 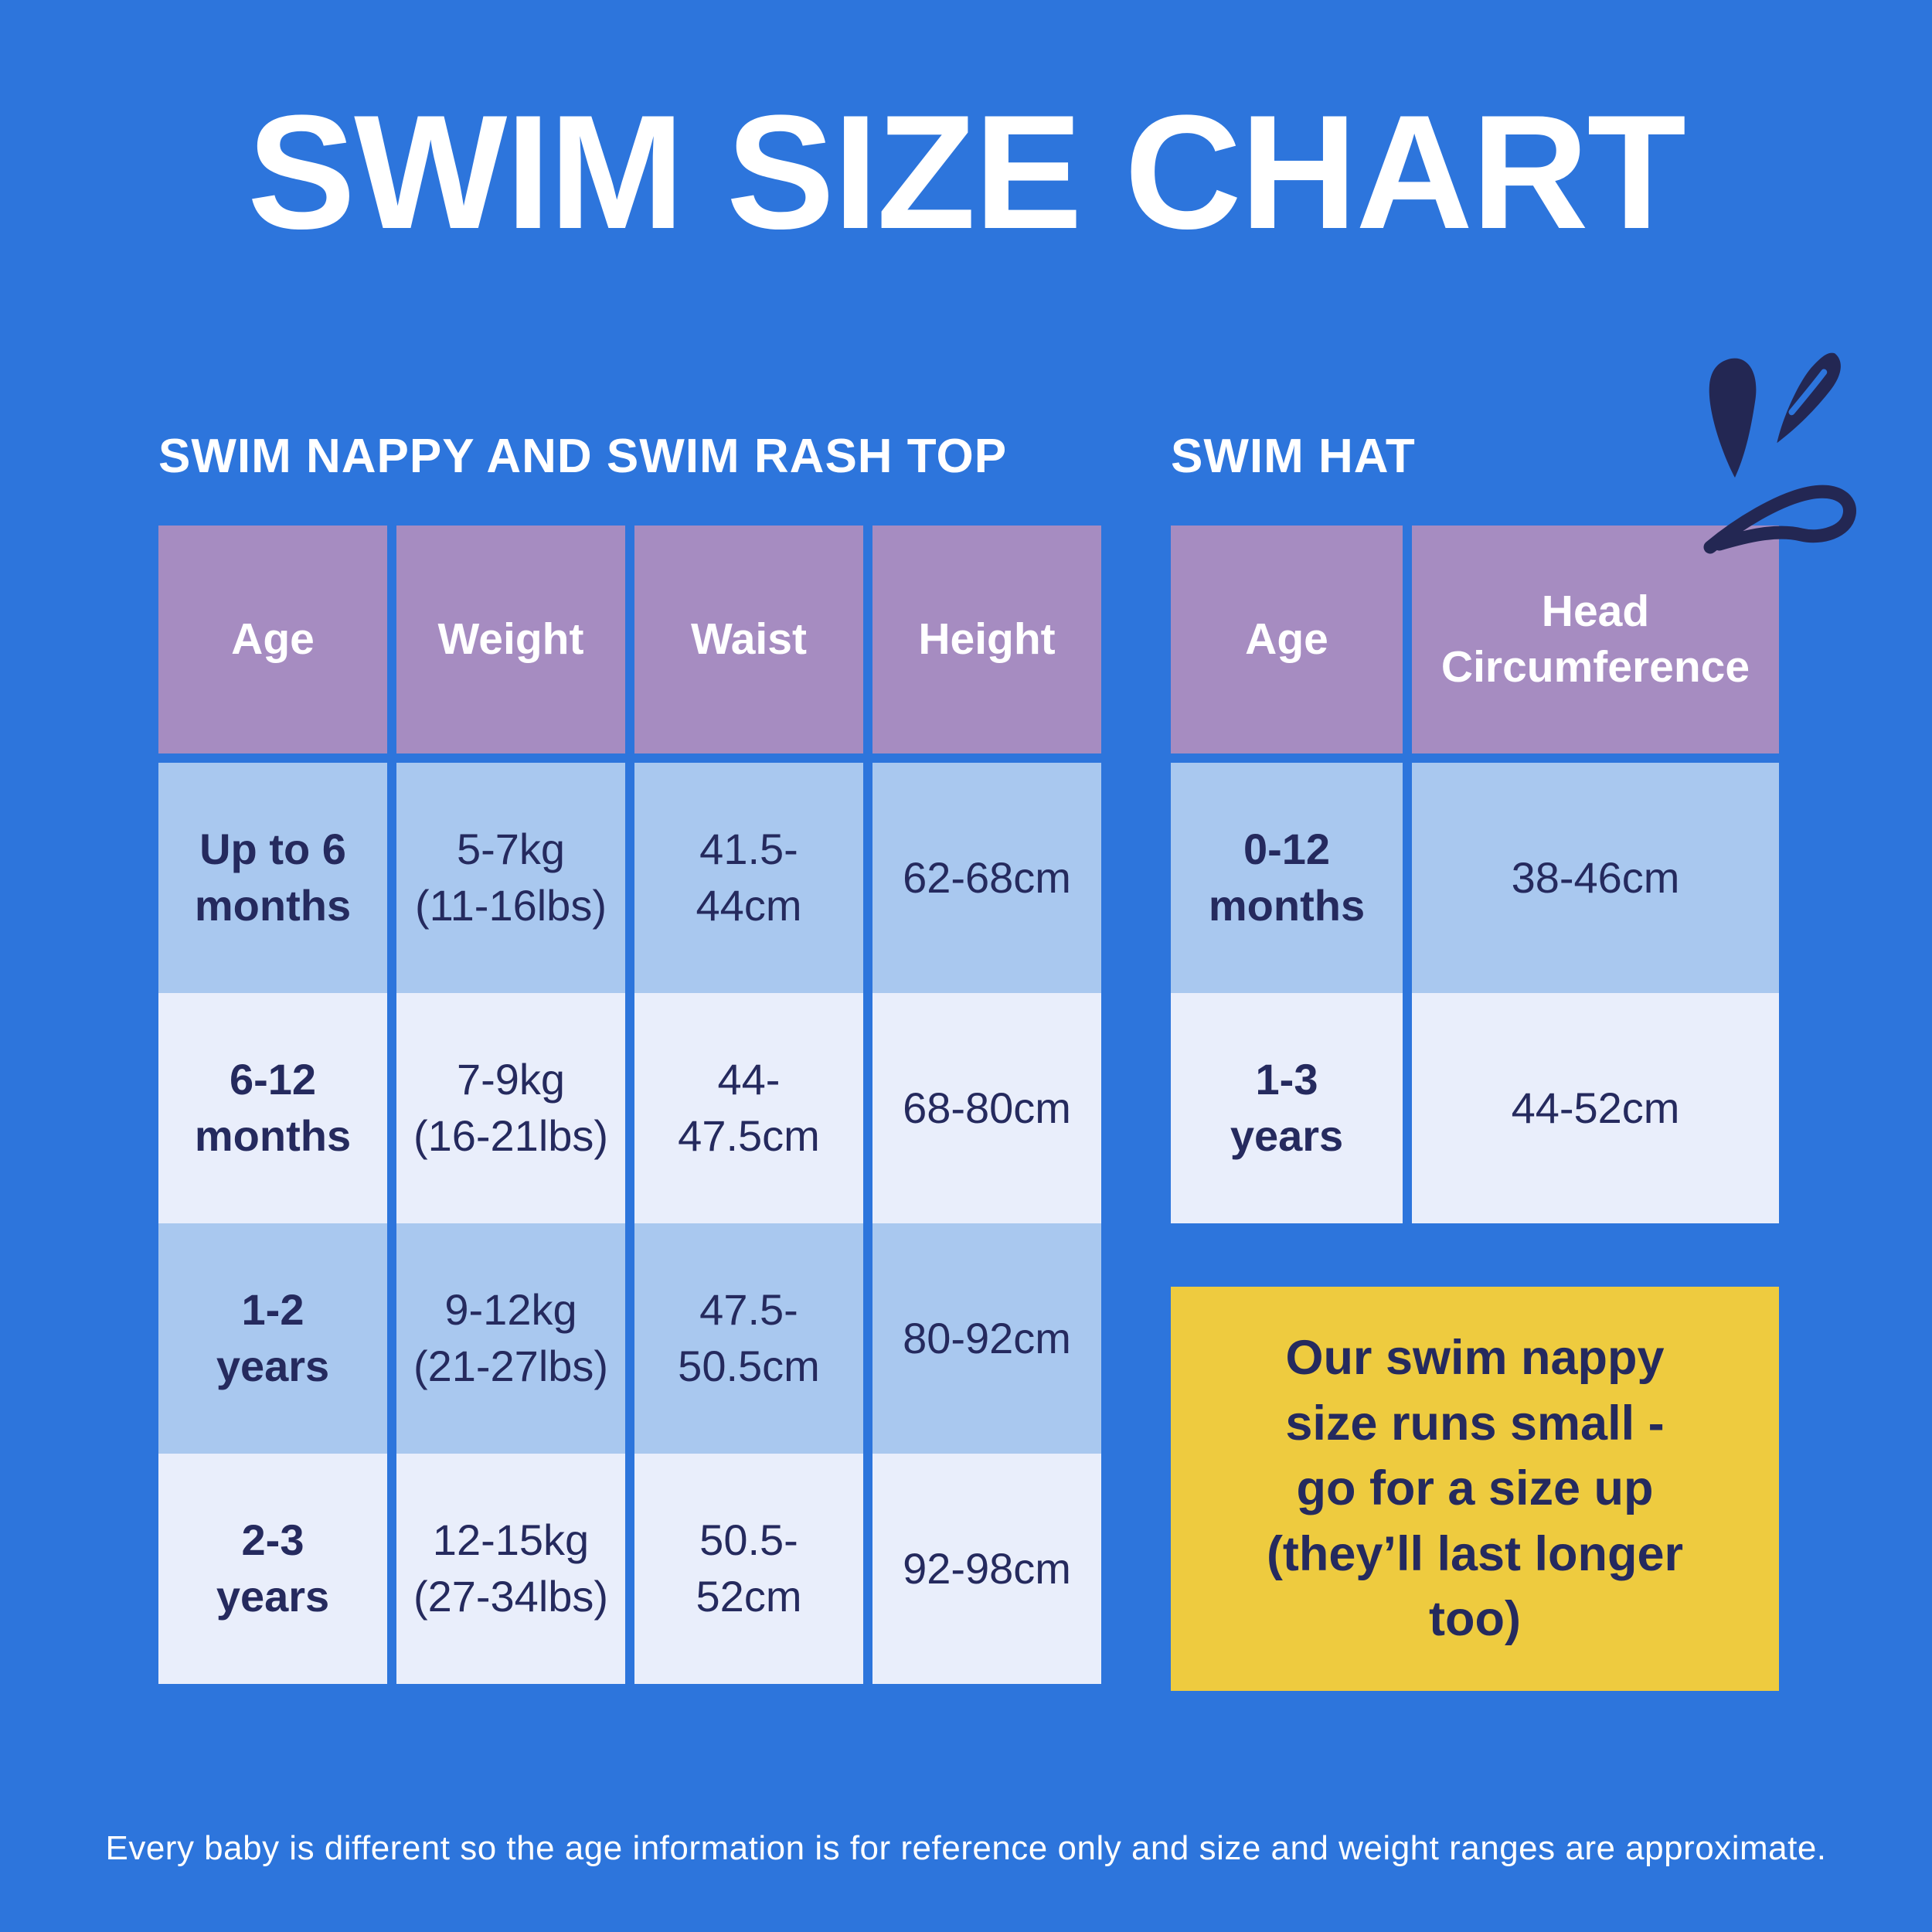 What do you see at coordinates (748, 1108) in the screenshot?
I see `cell-waist-r2: 44- 47.5cm` at bounding box center [748, 1108].